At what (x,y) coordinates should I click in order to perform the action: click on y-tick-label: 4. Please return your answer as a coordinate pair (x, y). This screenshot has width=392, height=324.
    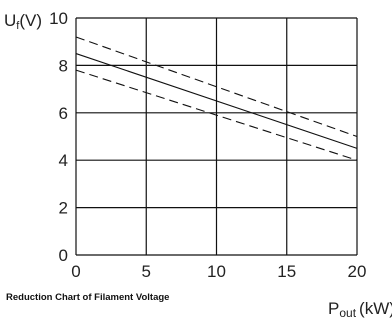
    Looking at the image, I should click on (63, 160).